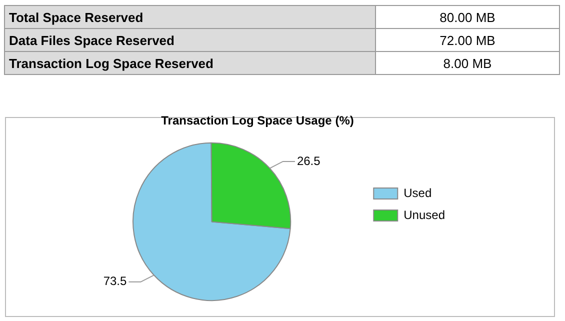 The height and width of the screenshot is (321, 565). Describe the element at coordinates (308, 161) in the screenshot. I see `data-label: 26.5` at that location.